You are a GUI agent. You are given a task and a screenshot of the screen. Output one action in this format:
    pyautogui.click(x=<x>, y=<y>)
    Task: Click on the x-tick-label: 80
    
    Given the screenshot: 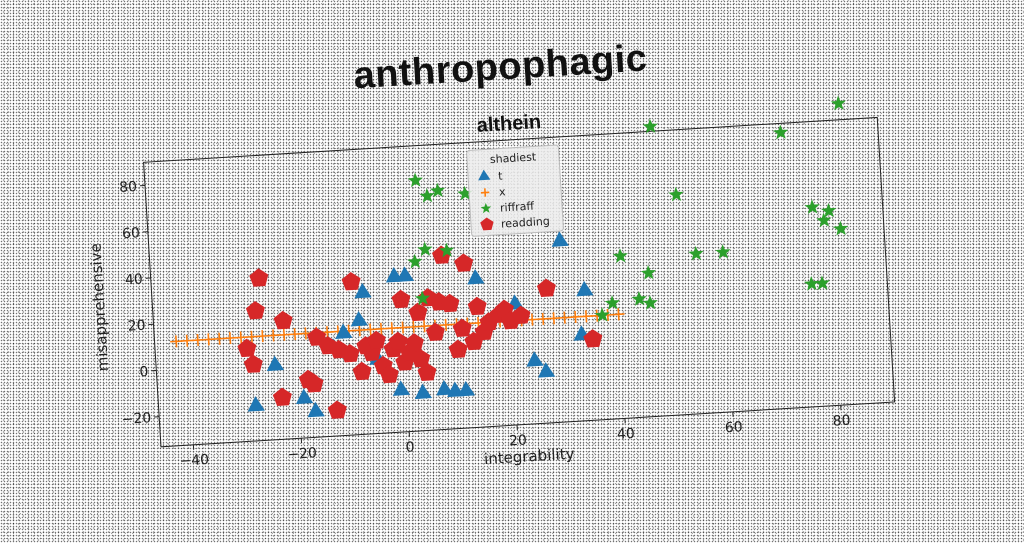 What is the action you would take?
    pyautogui.click(x=841, y=421)
    